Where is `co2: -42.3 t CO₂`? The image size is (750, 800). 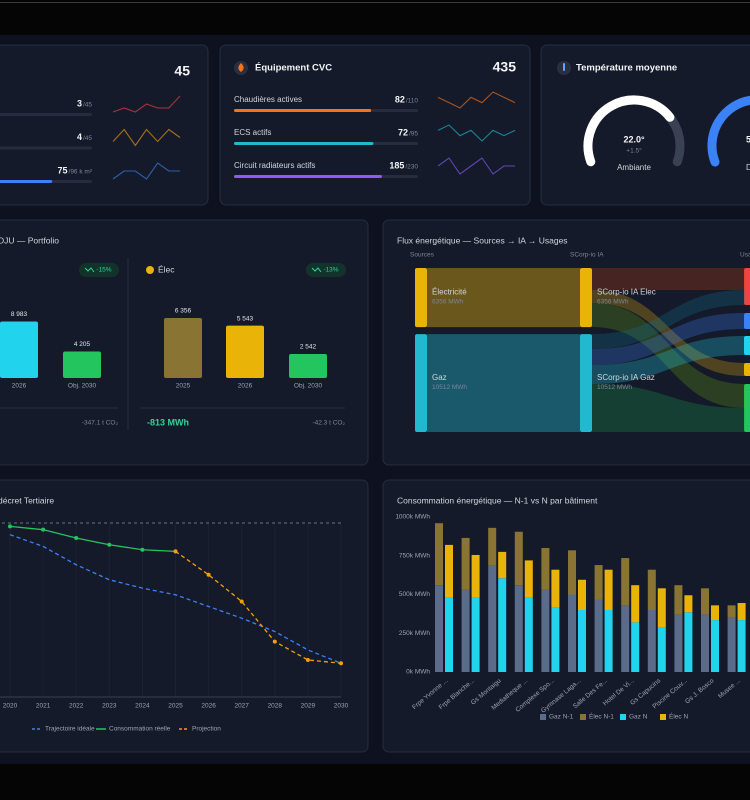 co2: -42.3 t CO₂ is located at coordinates (328, 423).